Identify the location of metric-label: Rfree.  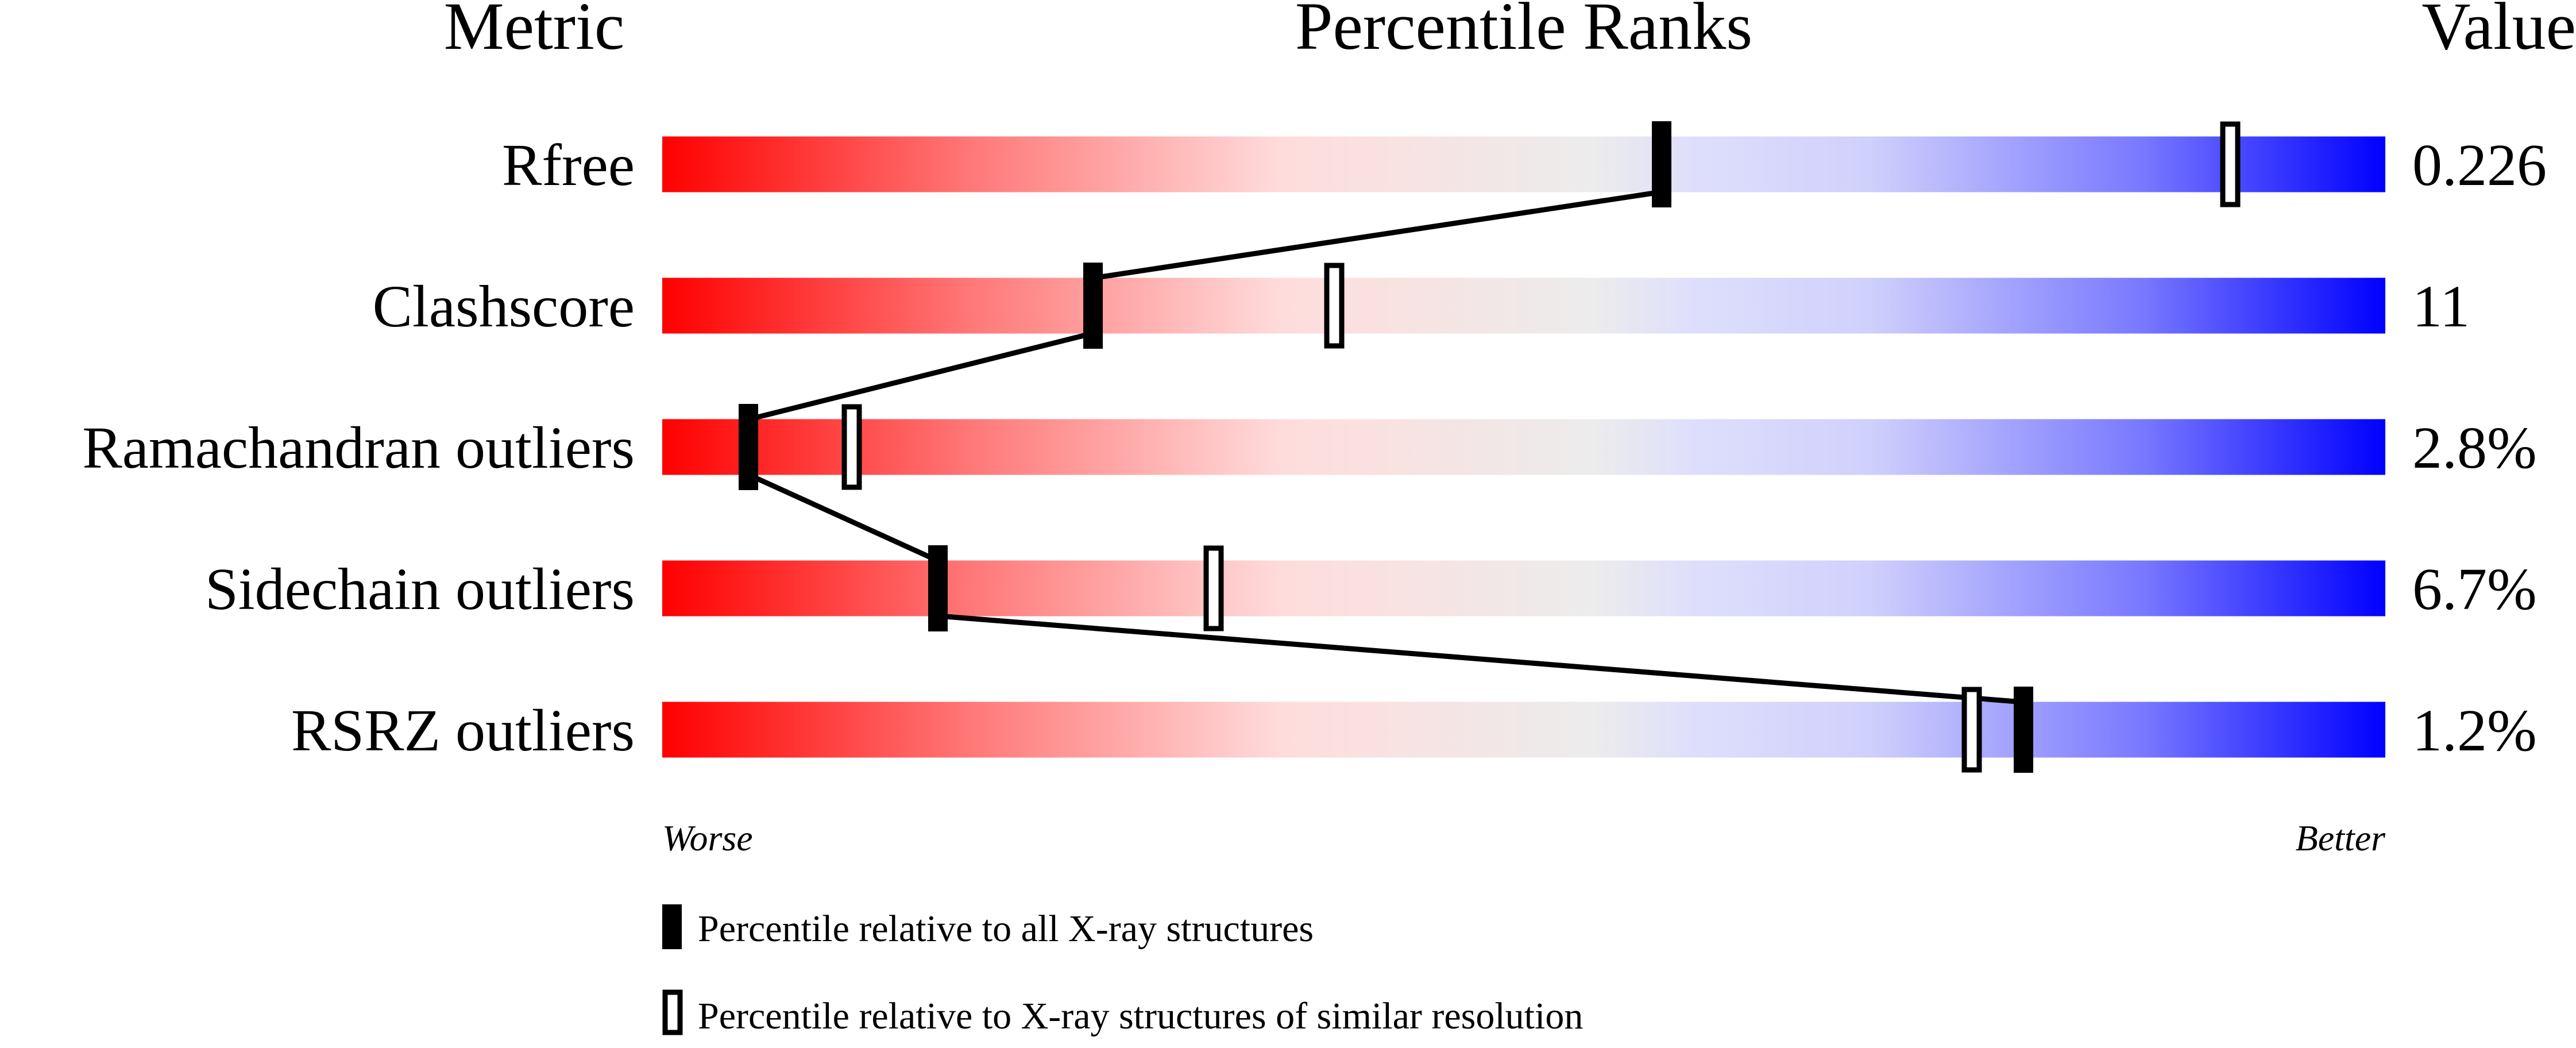
(568, 165).